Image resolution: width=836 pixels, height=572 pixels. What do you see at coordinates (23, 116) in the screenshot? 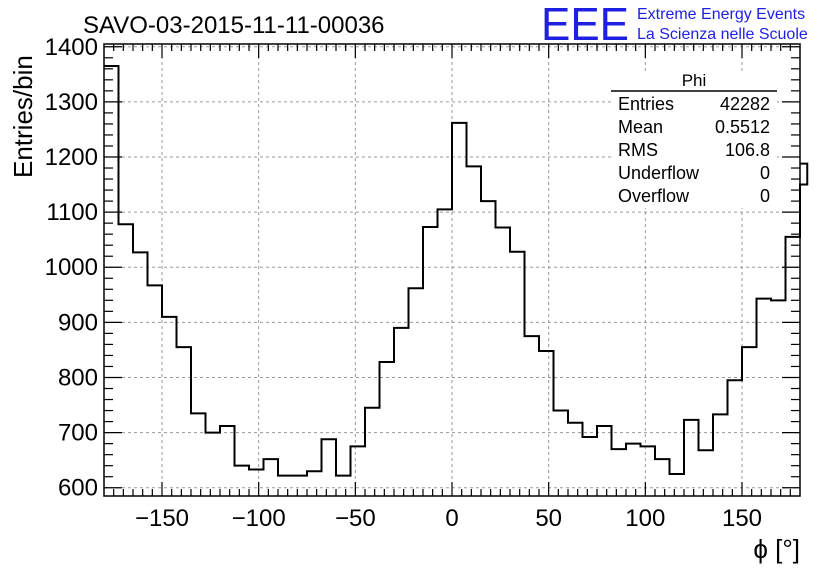
I see `y-axis-label: Entries/bin` at bounding box center [23, 116].